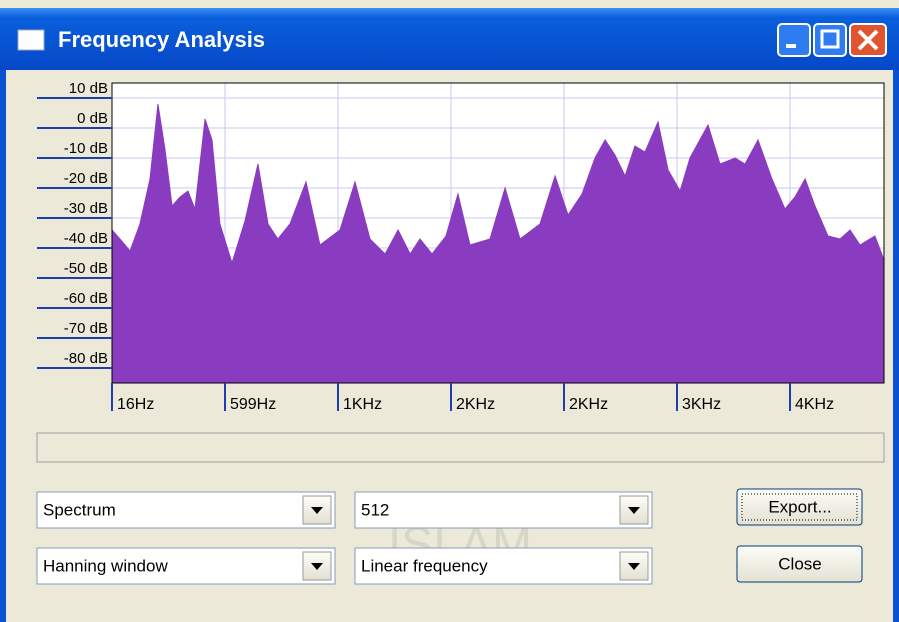 This screenshot has width=899, height=622. What do you see at coordinates (701, 404) in the screenshot?
I see `x-tick-label: 3KHz` at bounding box center [701, 404].